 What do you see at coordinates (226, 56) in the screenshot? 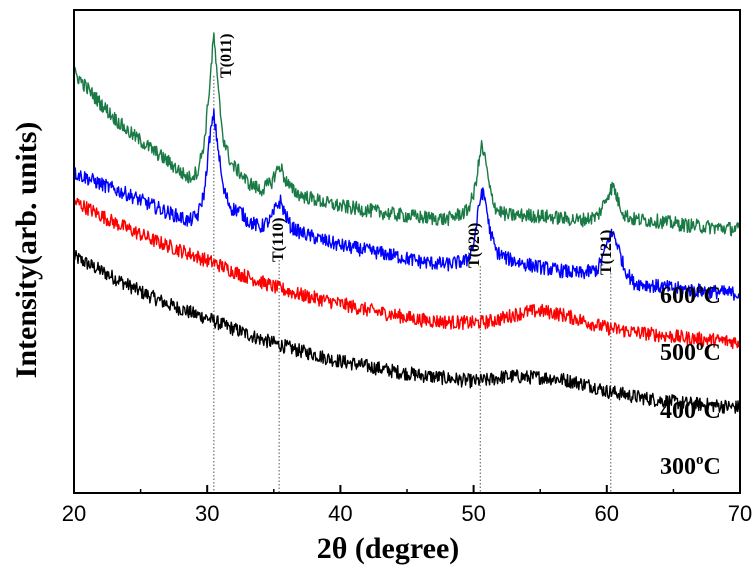
I see `peak-label: T(011)` at bounding box center [226, 56].